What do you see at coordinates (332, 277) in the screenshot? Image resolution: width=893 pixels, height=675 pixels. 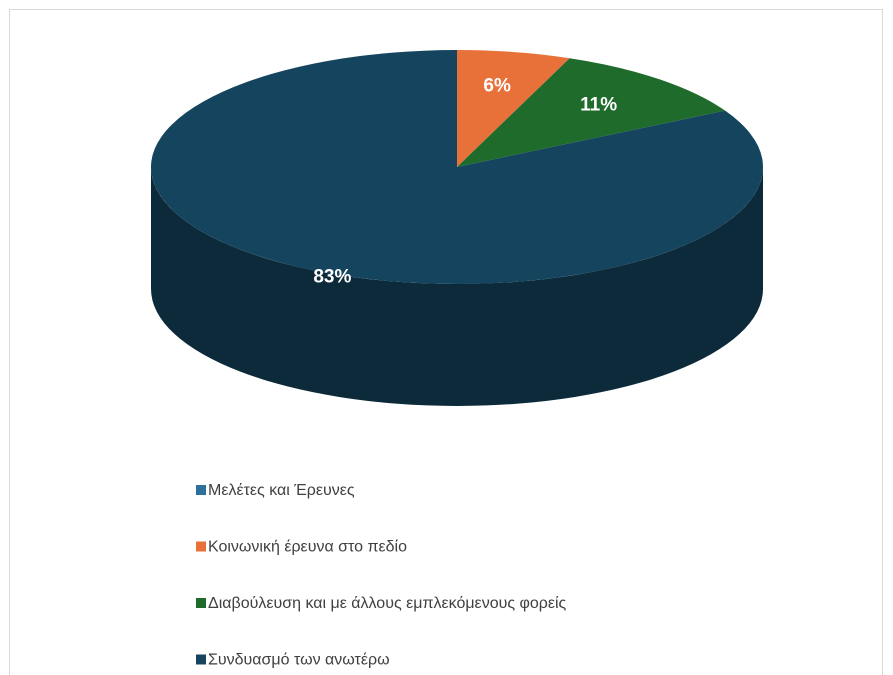 I see `data-label: 83%` at bounding box center [332, 277].